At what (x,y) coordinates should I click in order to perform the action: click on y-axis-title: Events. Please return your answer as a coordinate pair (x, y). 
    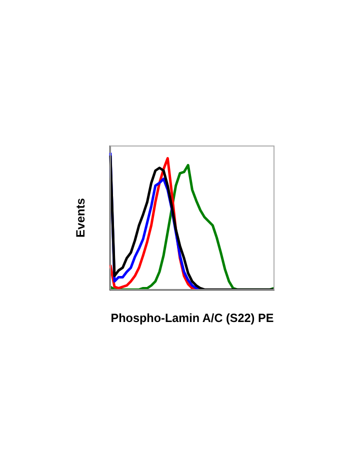
    Looking at the image, I should click on (81, 218).